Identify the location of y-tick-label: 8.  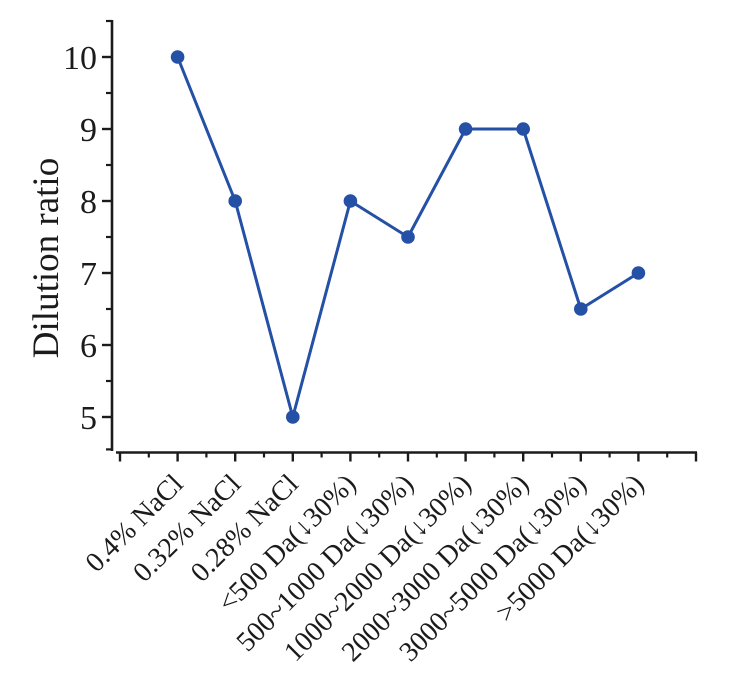
(88, 202).